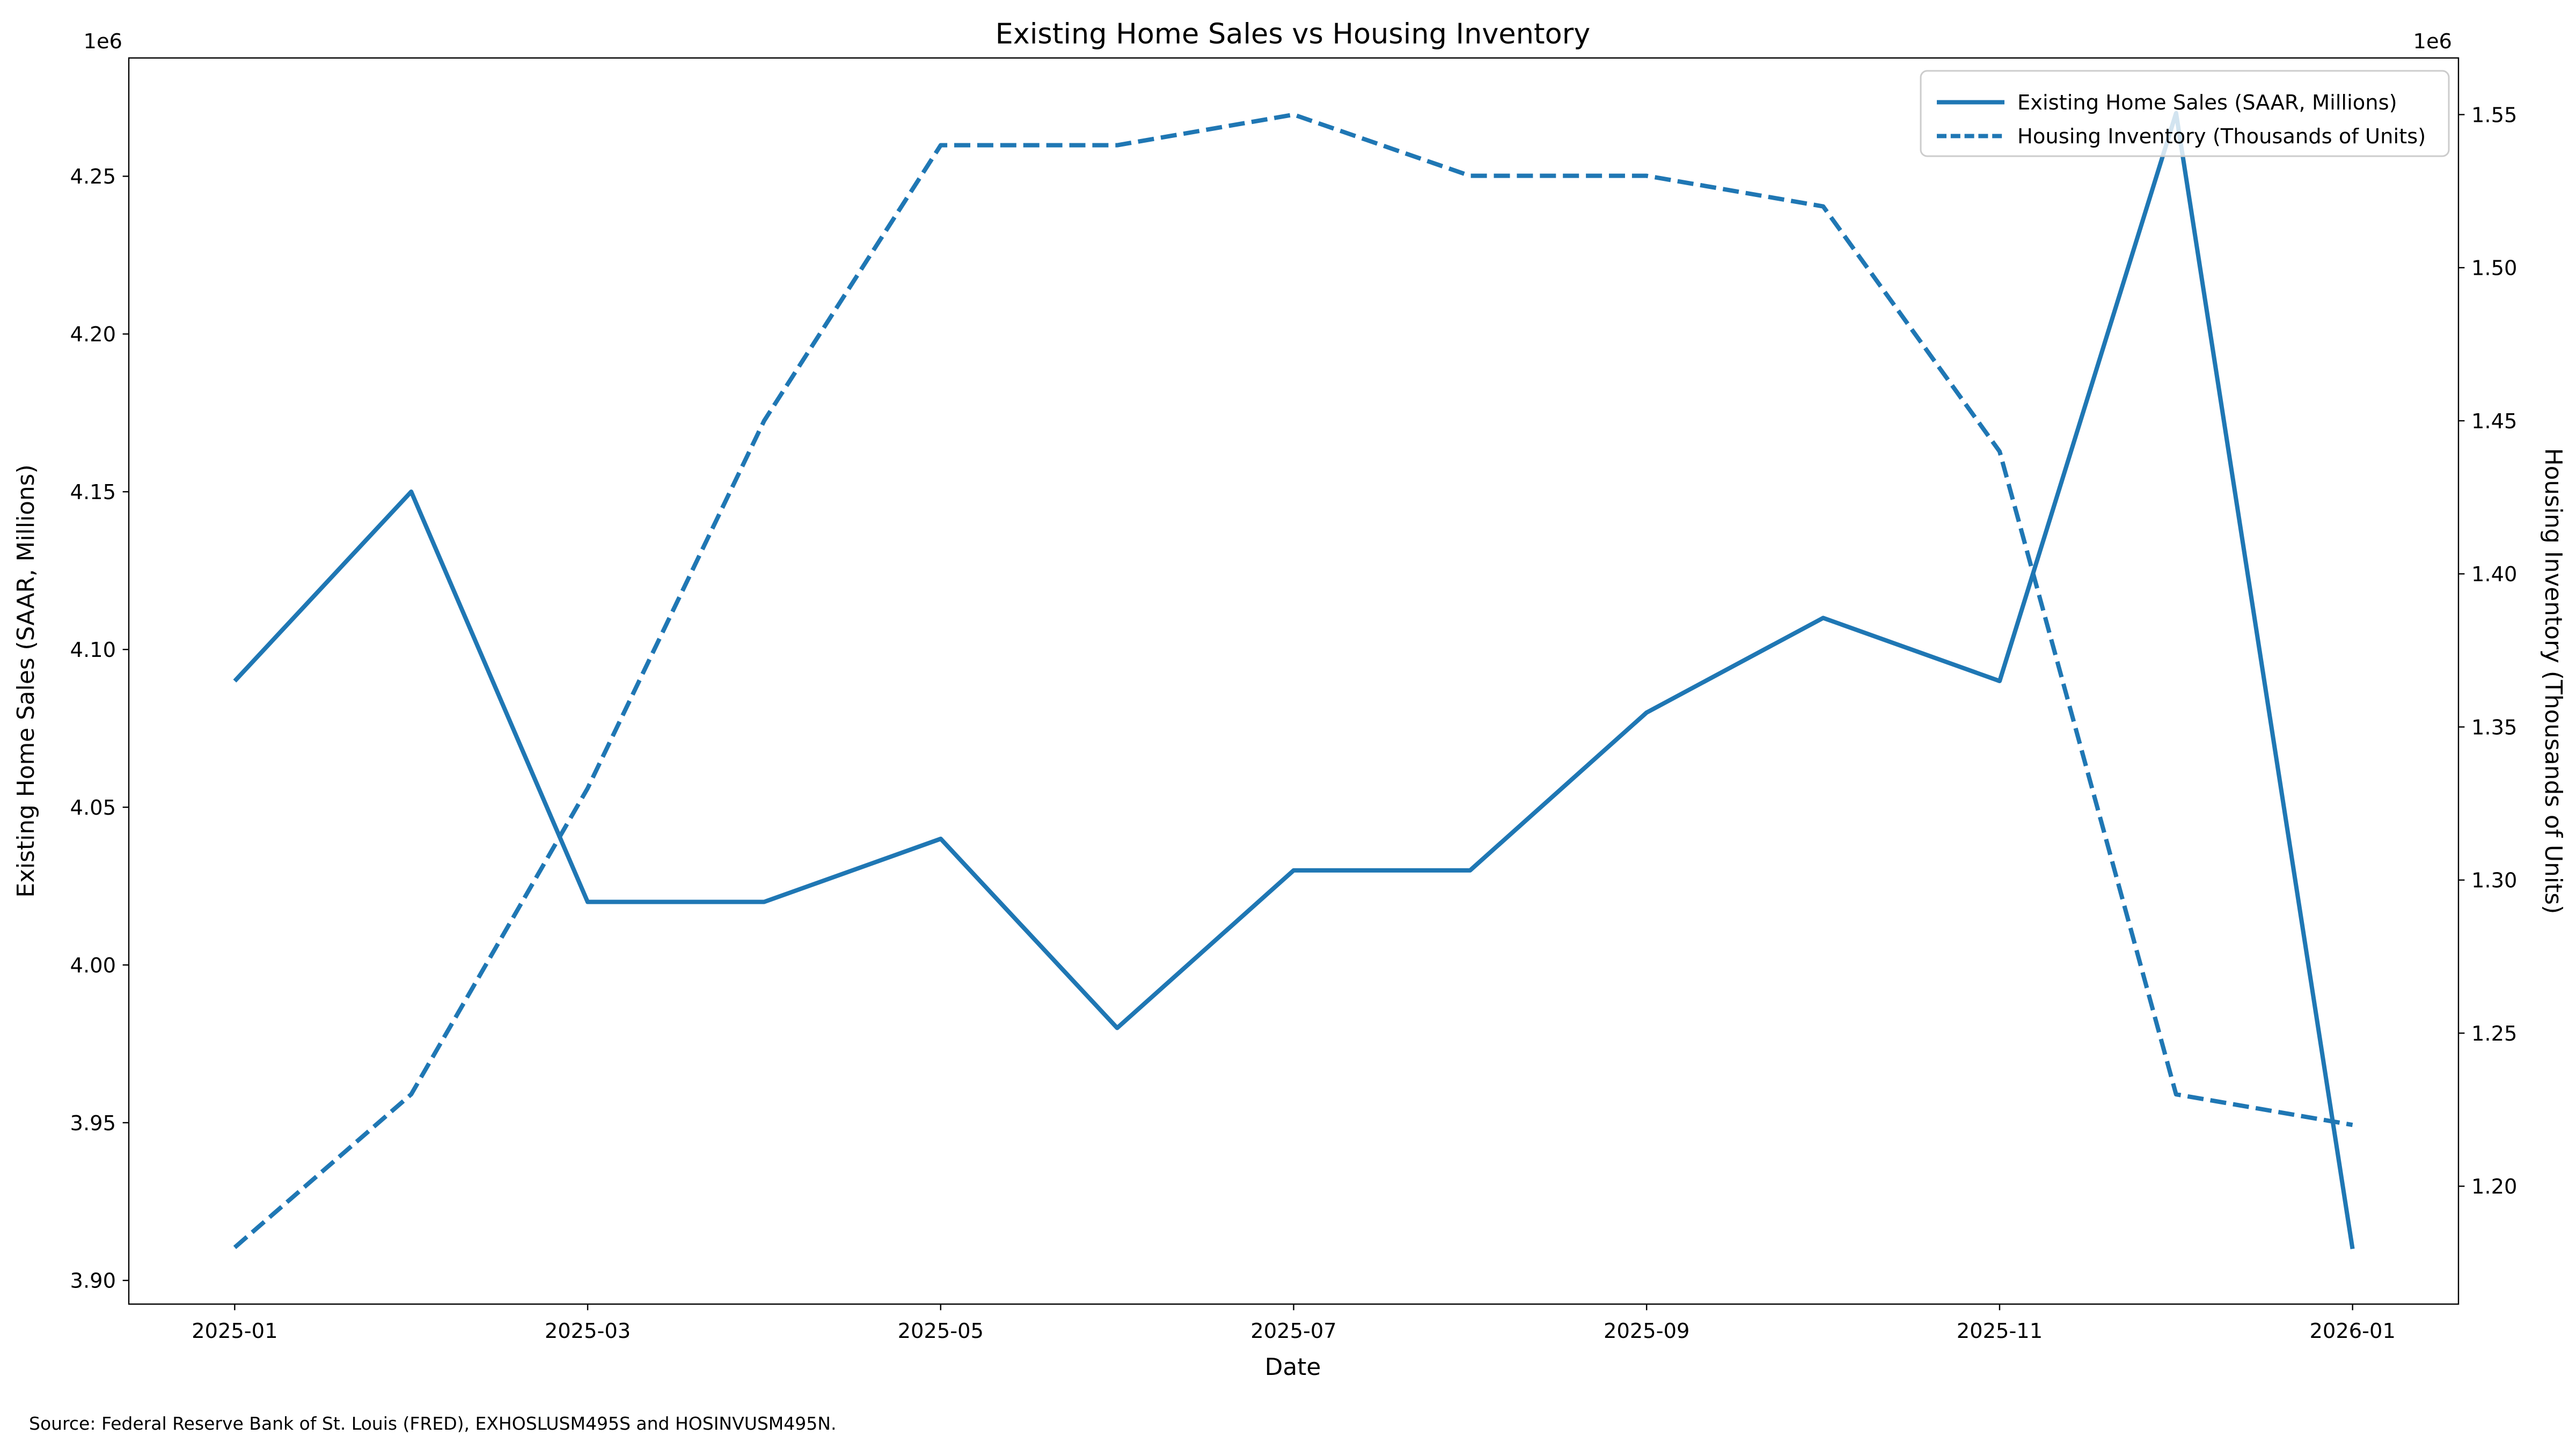  Describe the element at coordinates (1293, 34) in the screenshot. I see `chart-title: Existing Home Sales vs Housing Inventory` at that location.